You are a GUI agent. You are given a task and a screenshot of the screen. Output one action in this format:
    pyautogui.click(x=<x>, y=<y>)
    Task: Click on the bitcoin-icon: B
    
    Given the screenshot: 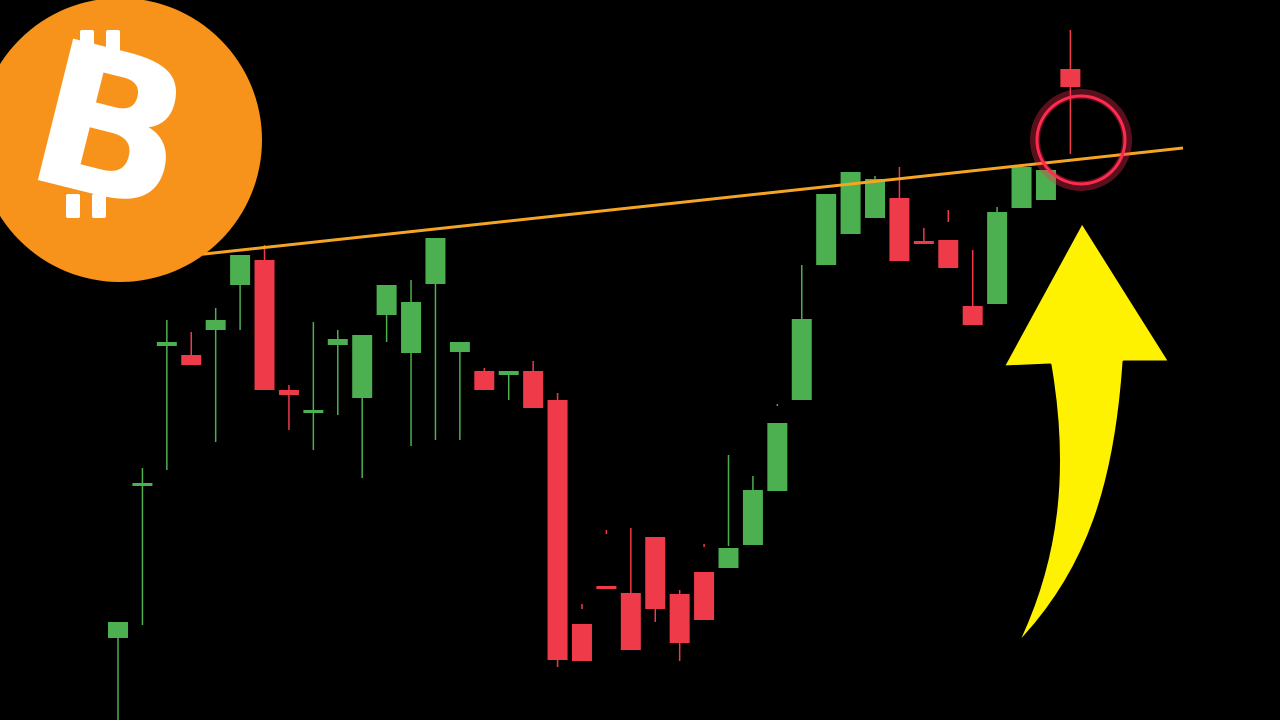 What is the action you would take?
    pyautogui.click(x=131, y=141)
    